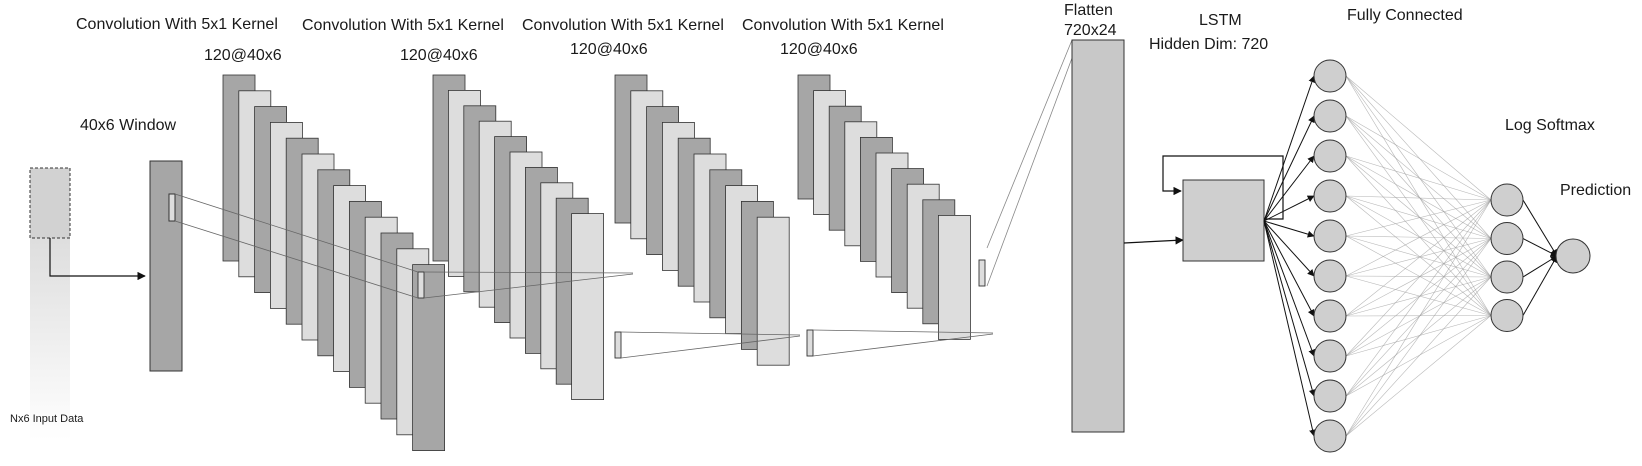  I want to click on window-kernel, so click(172, 207).